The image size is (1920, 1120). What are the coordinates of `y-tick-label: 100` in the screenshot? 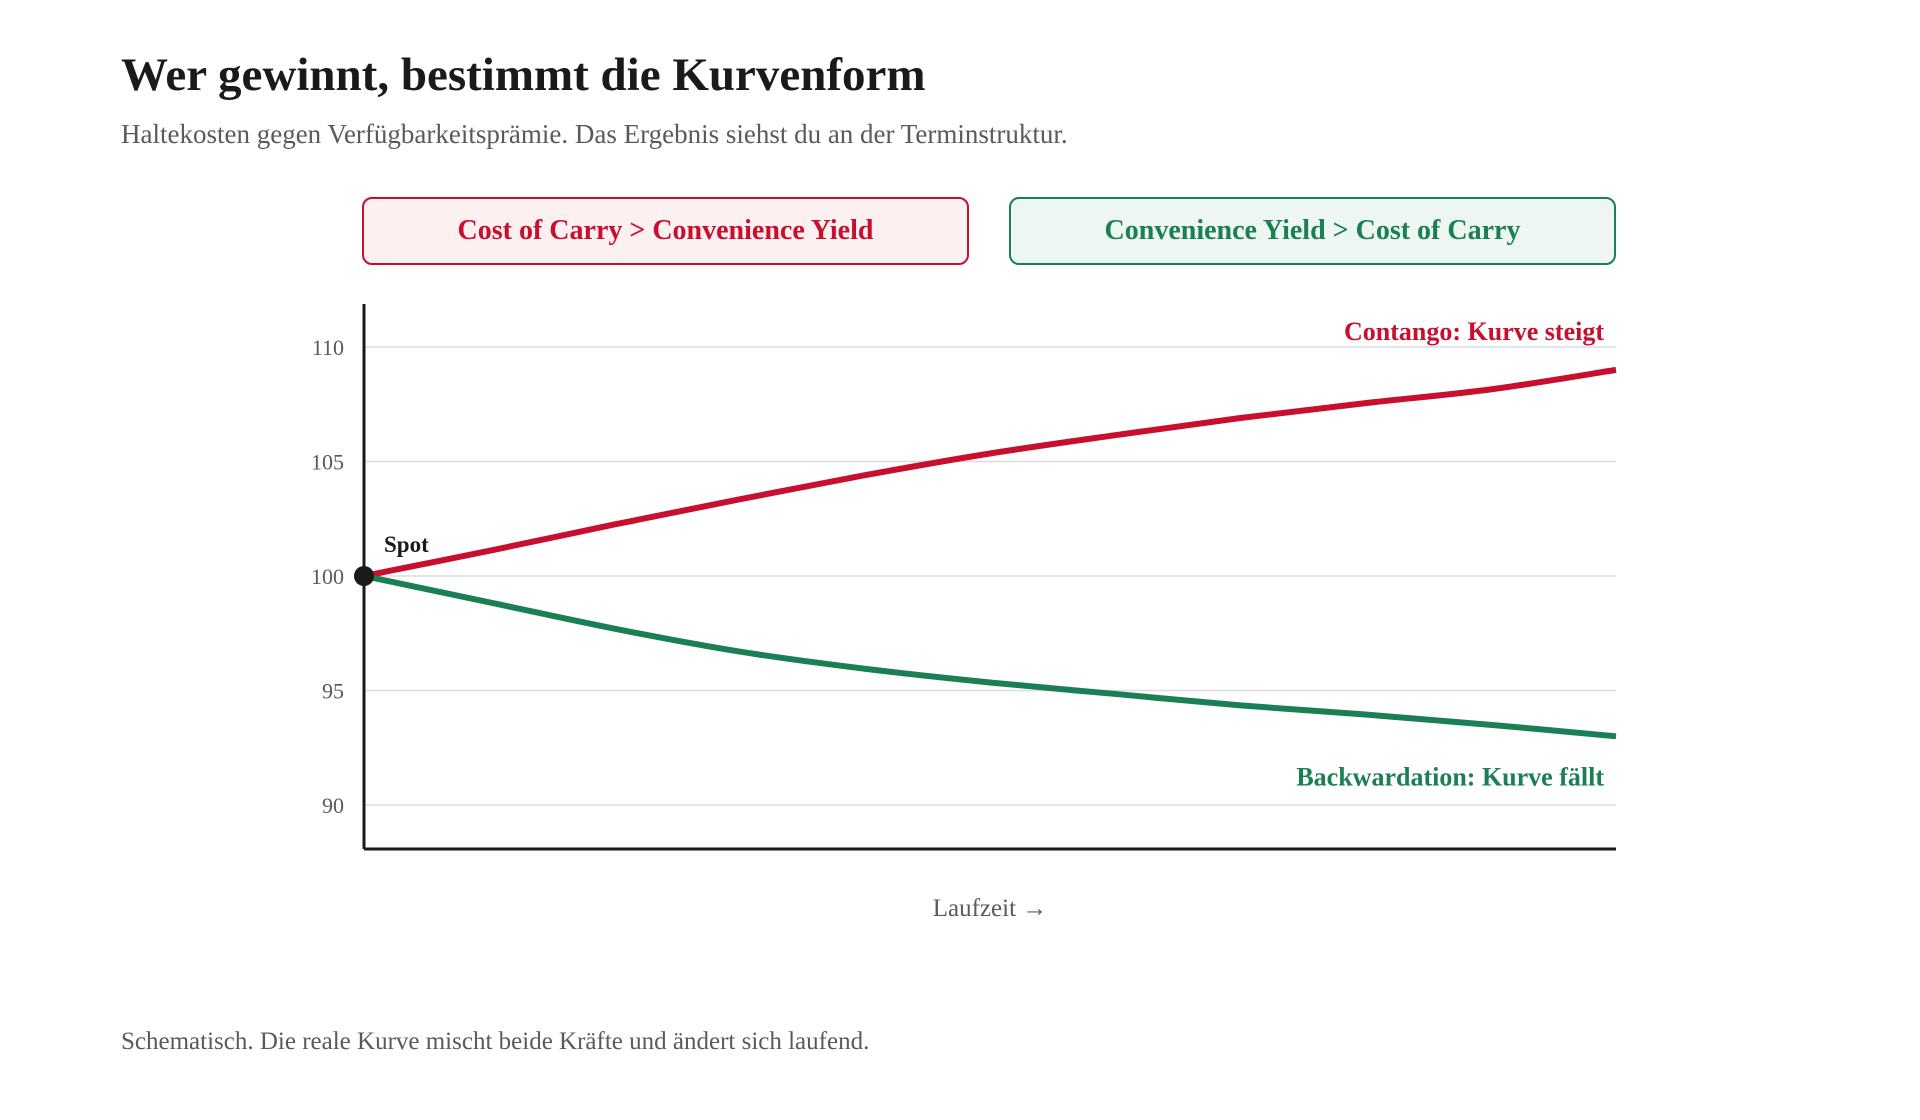 It's located at (327, 576).